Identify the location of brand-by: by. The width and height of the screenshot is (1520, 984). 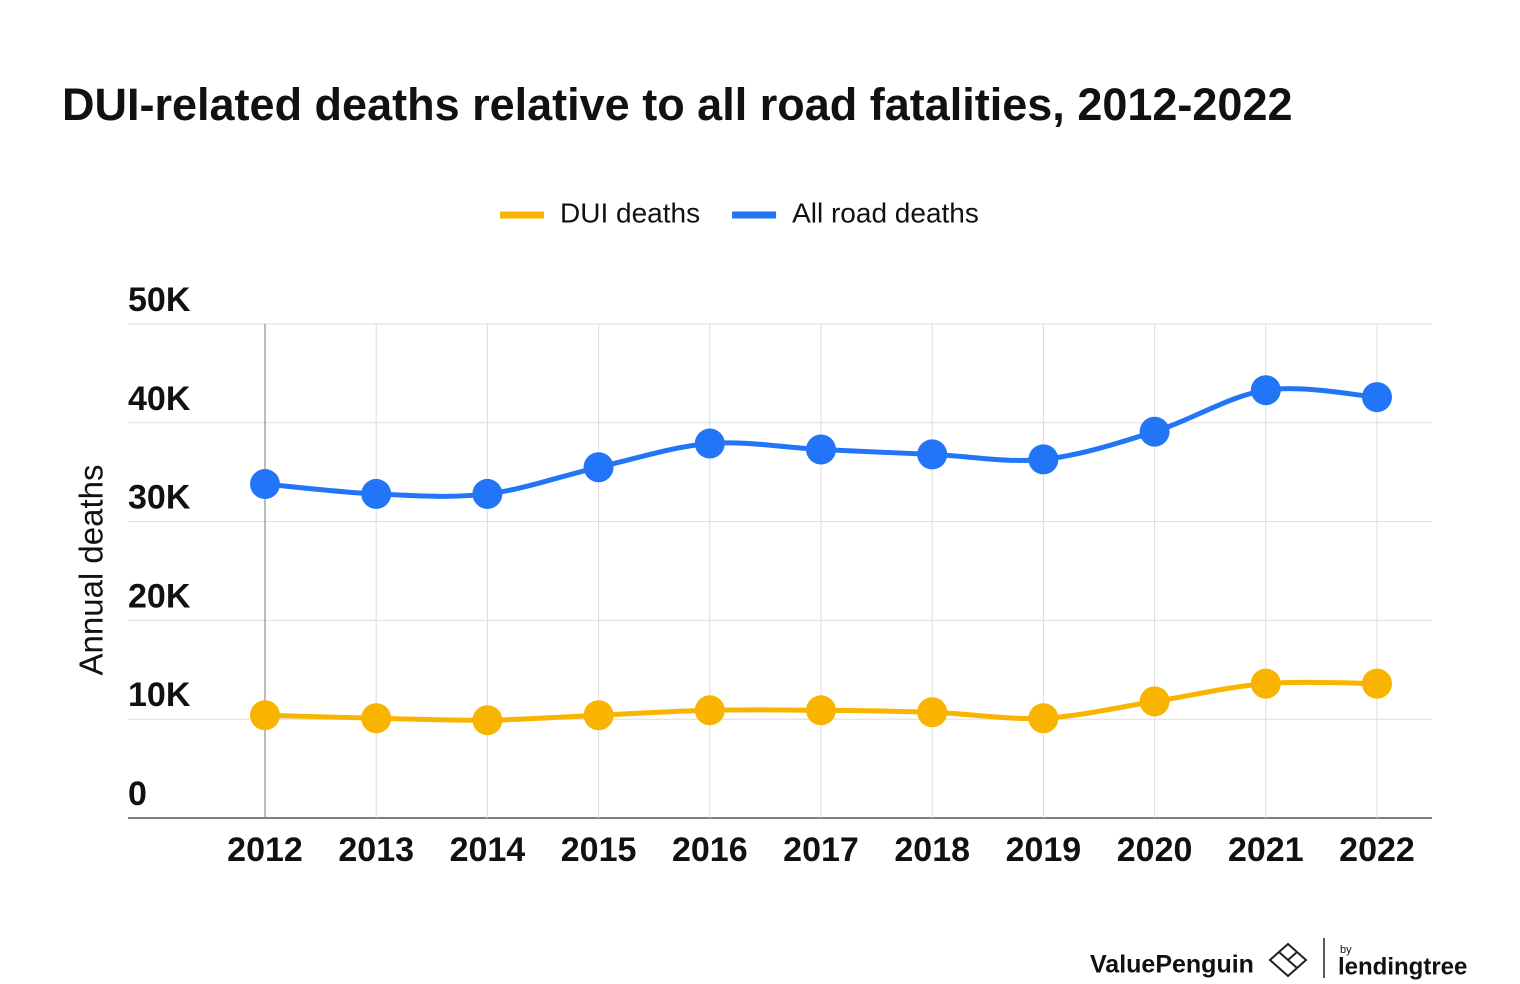
(1346, 950).